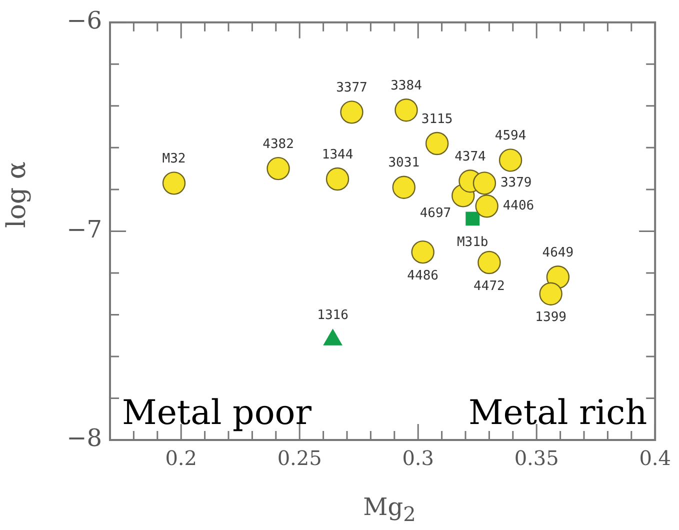 The width and height of the screenshot is (679, 530). Describe the element at coordinates (436, 214) in the screenshot. I see `annotation: 4697` at that location.